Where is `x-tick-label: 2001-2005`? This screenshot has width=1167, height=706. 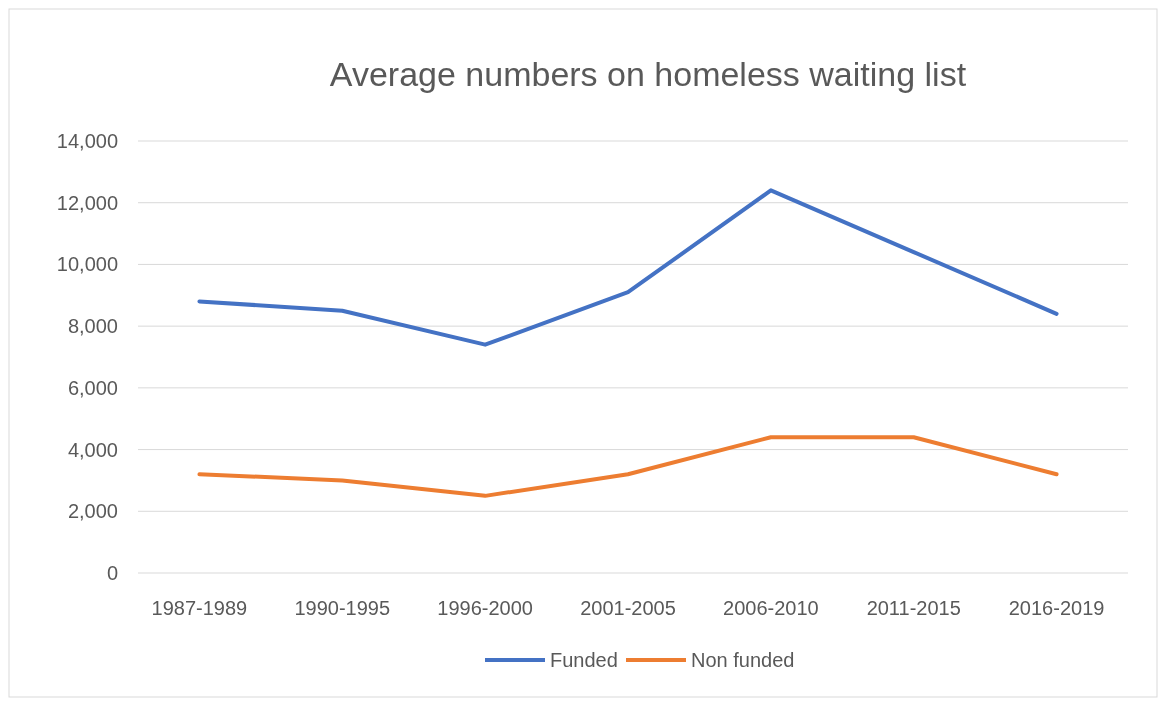 x-tick-label: 2001-2005 is located at coordinates (628, 608).